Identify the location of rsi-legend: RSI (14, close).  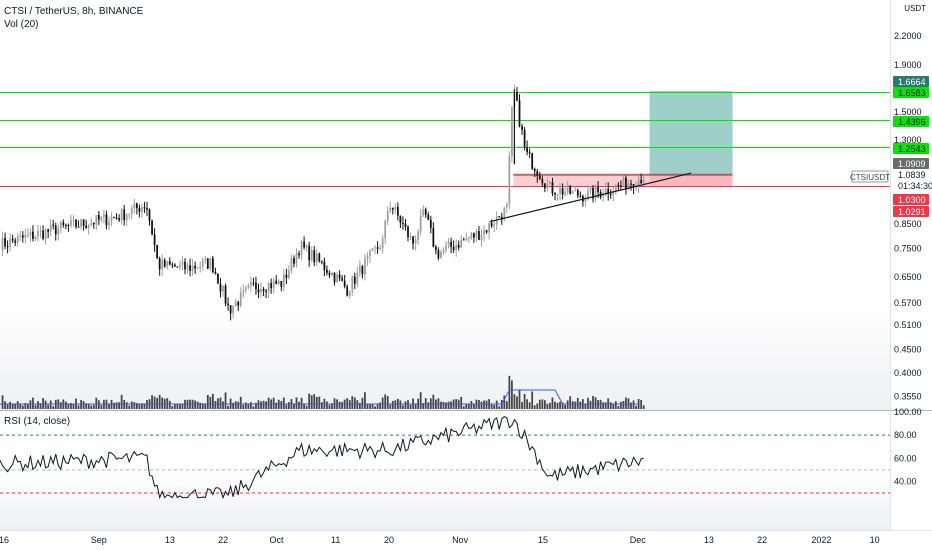
(37, 421).